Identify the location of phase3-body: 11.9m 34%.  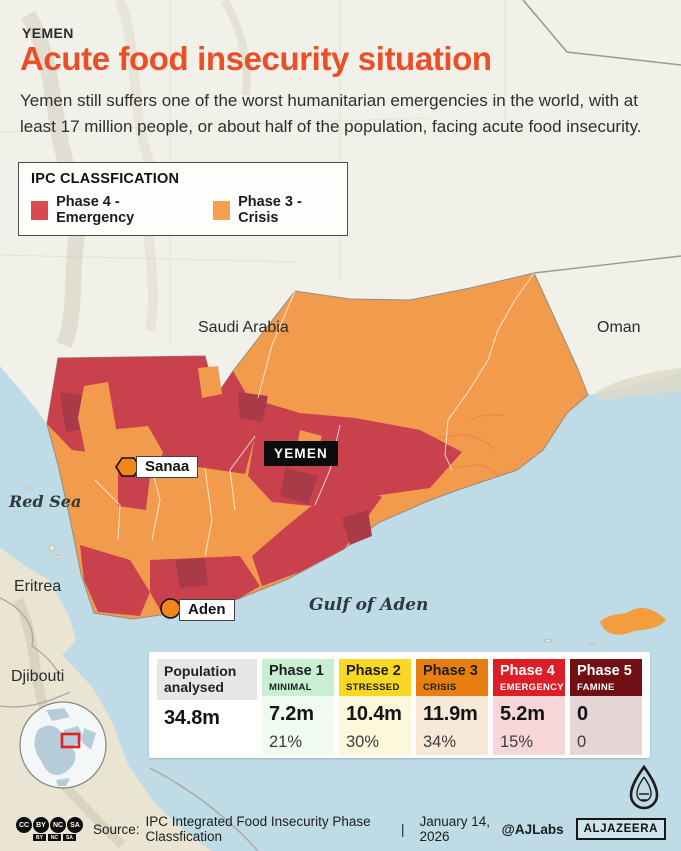
(452, 725).